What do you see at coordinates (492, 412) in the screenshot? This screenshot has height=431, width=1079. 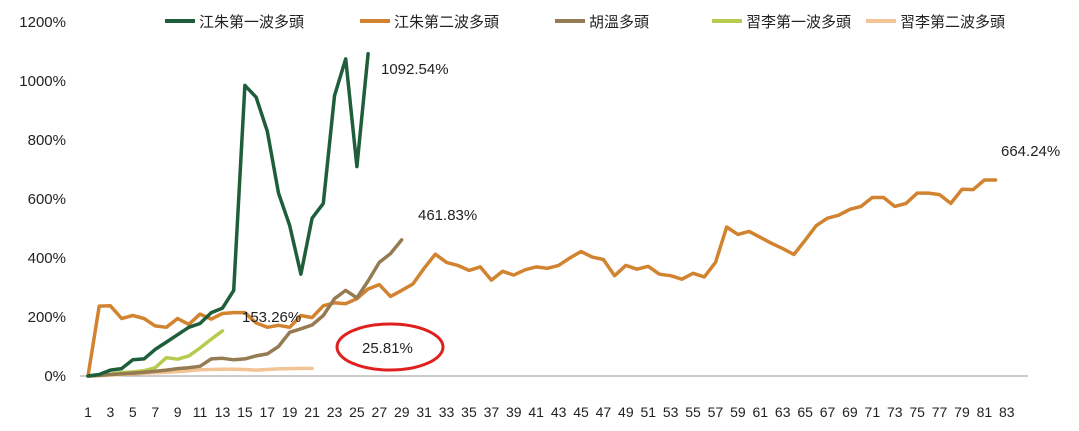 I see `x-tick-label: 37` at bounding box center [492, 412].